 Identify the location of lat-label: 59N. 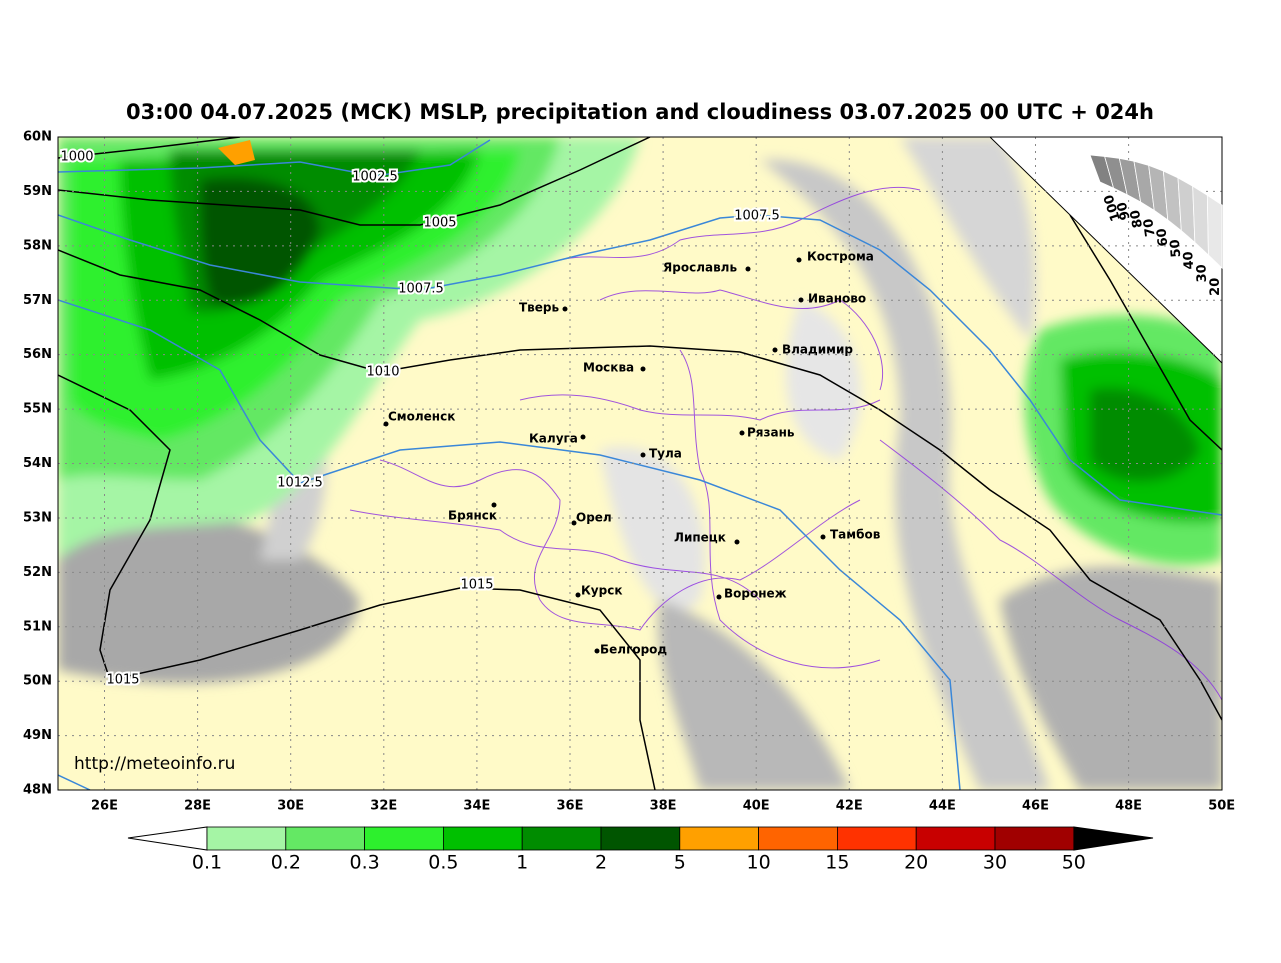
(37, 191).